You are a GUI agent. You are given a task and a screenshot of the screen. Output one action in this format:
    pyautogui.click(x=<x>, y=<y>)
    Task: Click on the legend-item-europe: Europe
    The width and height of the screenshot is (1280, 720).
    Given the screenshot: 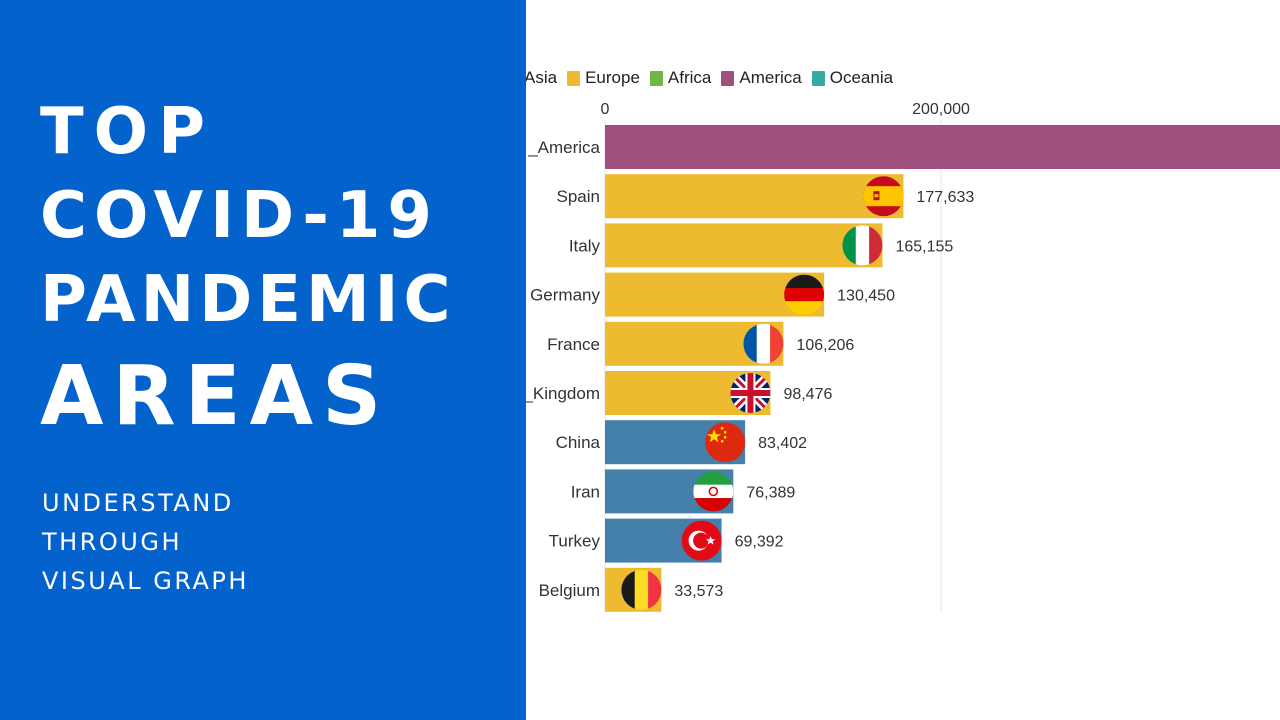 What is the action you would take?
    pyautogui.click(x=603, y=78)
    